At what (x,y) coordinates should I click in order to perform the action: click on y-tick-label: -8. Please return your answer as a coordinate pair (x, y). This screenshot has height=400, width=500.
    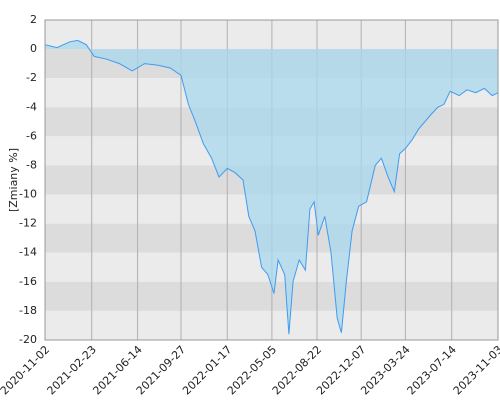
    Looking at the image, I should click on (31, 164).